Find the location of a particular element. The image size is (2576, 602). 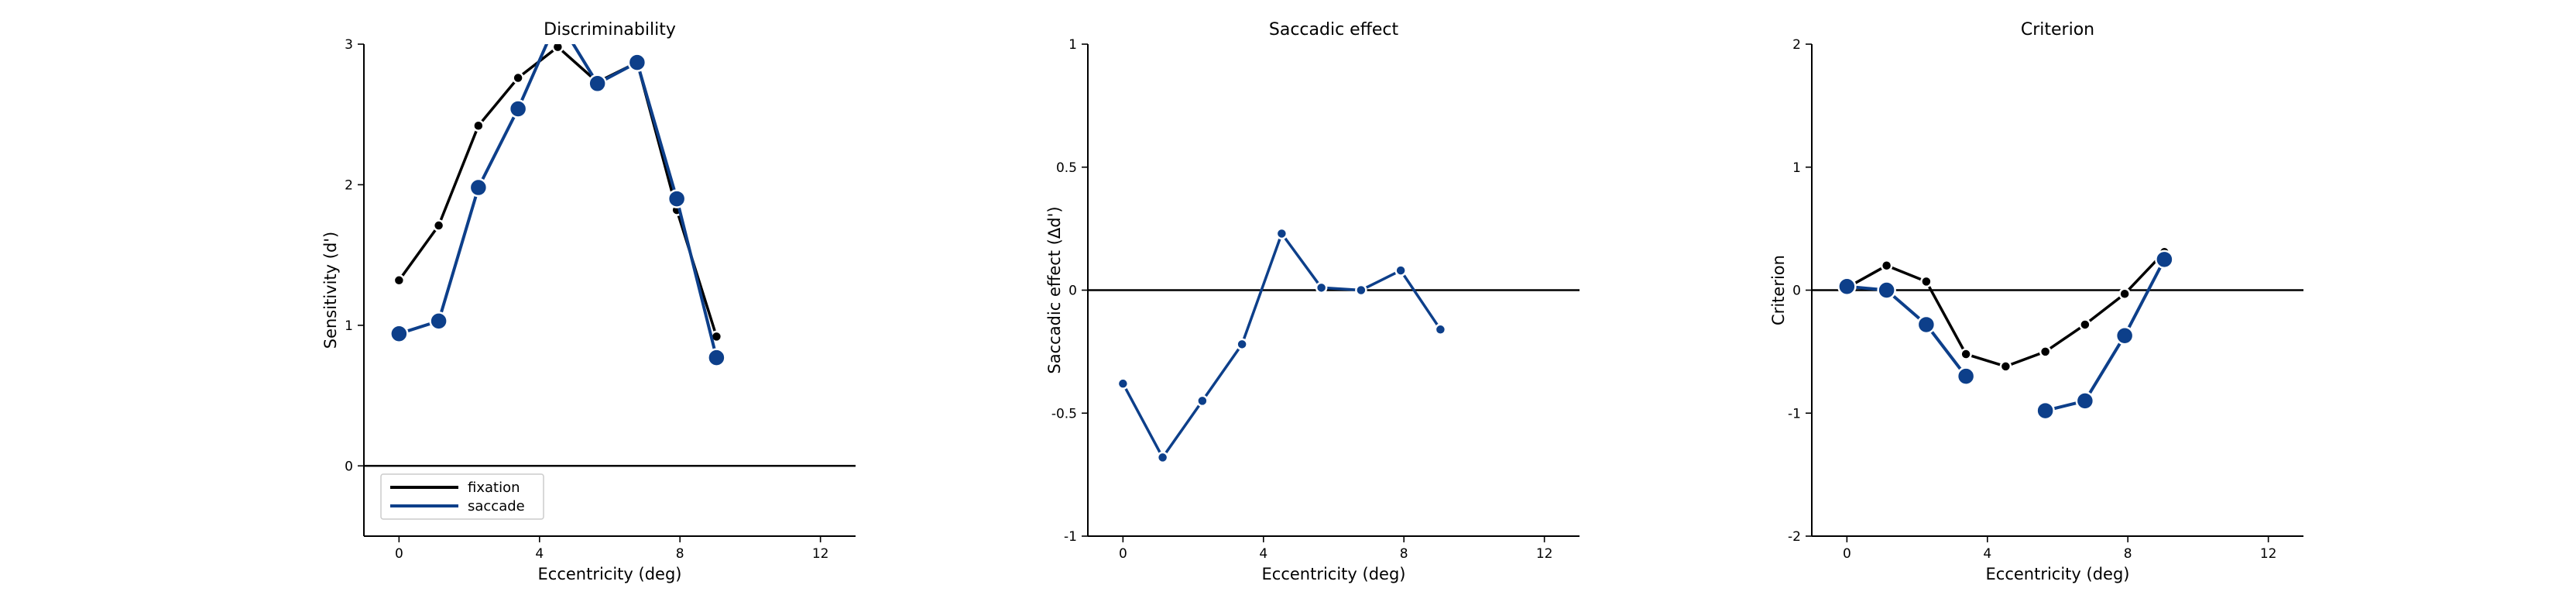

series-effect is located at coordinates (1281, 345).